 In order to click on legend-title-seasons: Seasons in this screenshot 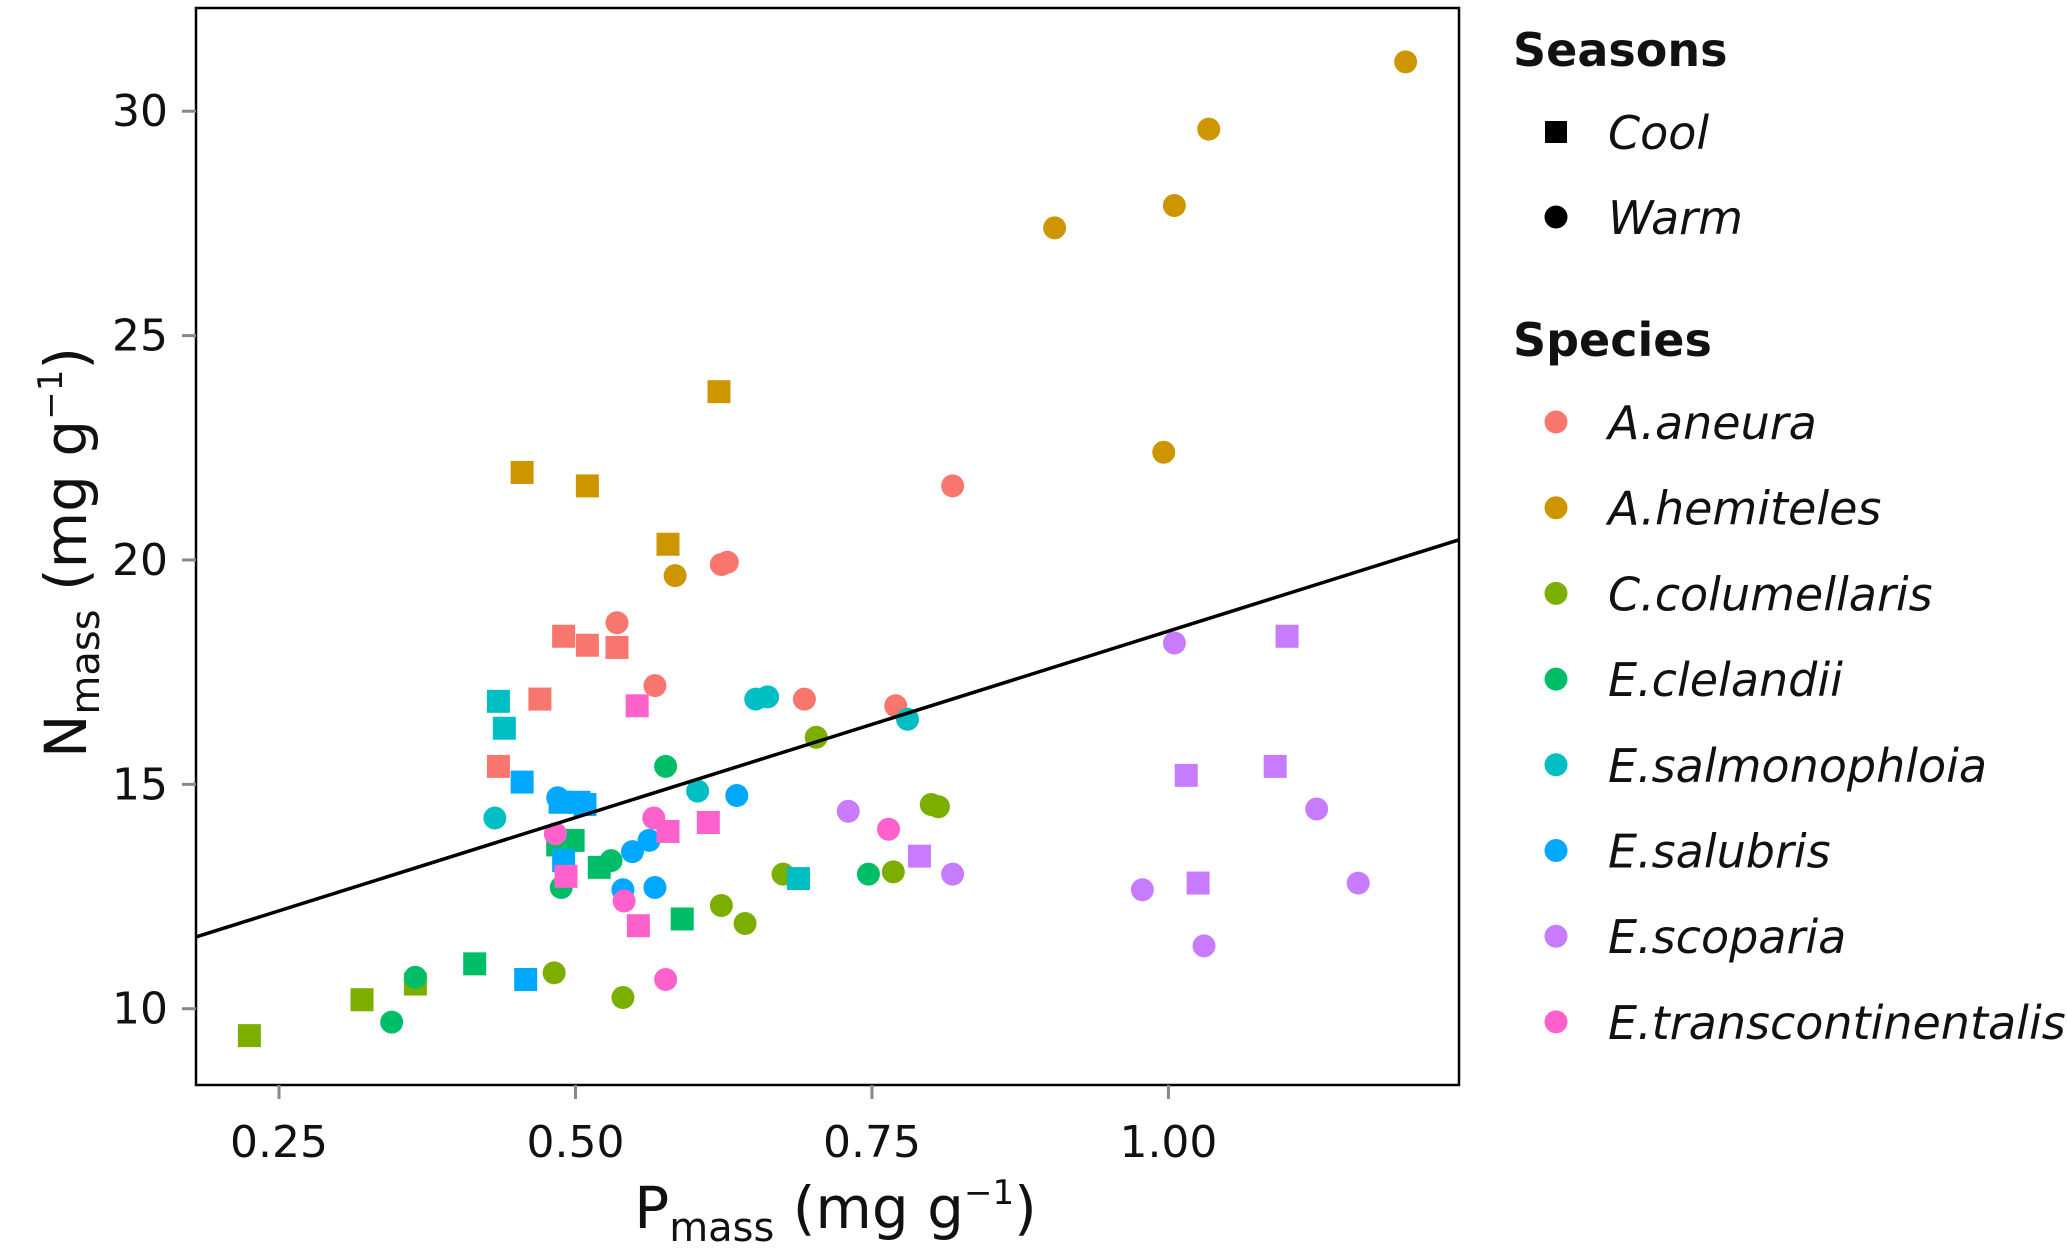, I will do `click(1620, 50)`.